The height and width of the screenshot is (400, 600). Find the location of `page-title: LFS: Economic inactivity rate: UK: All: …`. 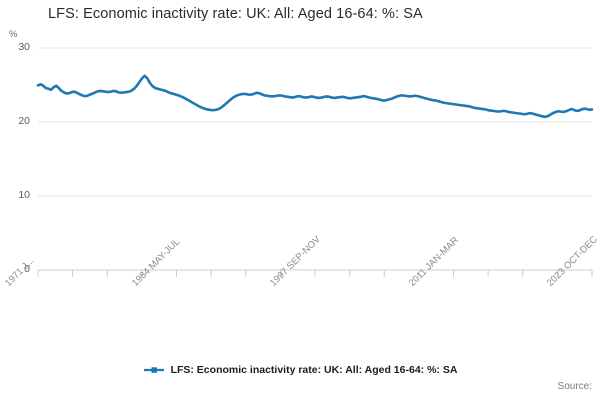

page-title: LFS: Economic inactivity rate: UK: All: … is located at coordinates (235, 14).